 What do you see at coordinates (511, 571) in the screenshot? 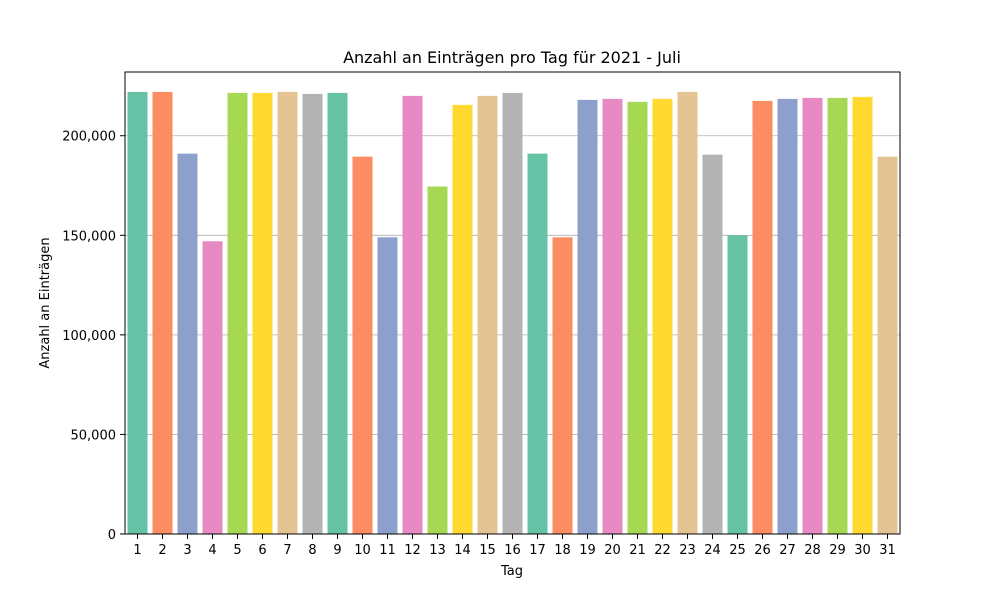
I see `x-axis-label: Tag` at bounding box center [511, 571].